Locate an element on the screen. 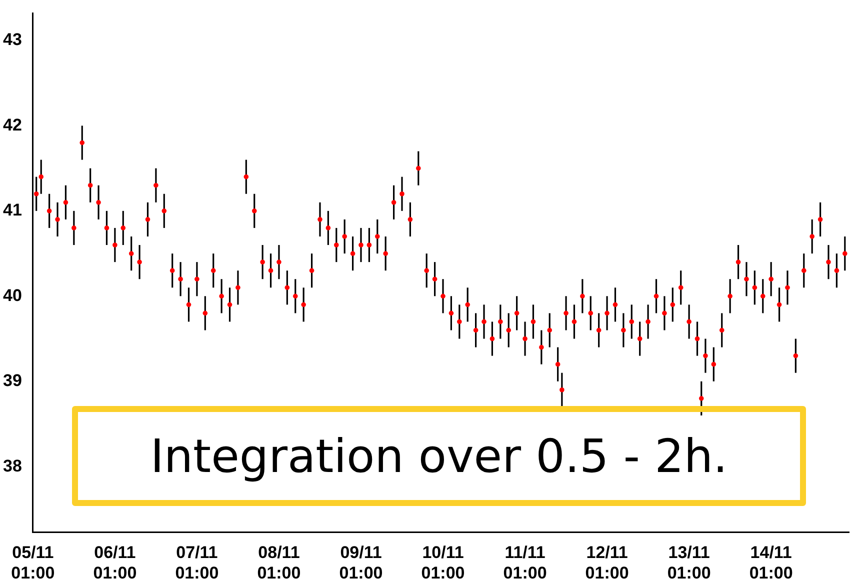  y-tick-label: 38 is located at coordinates (12, 466).